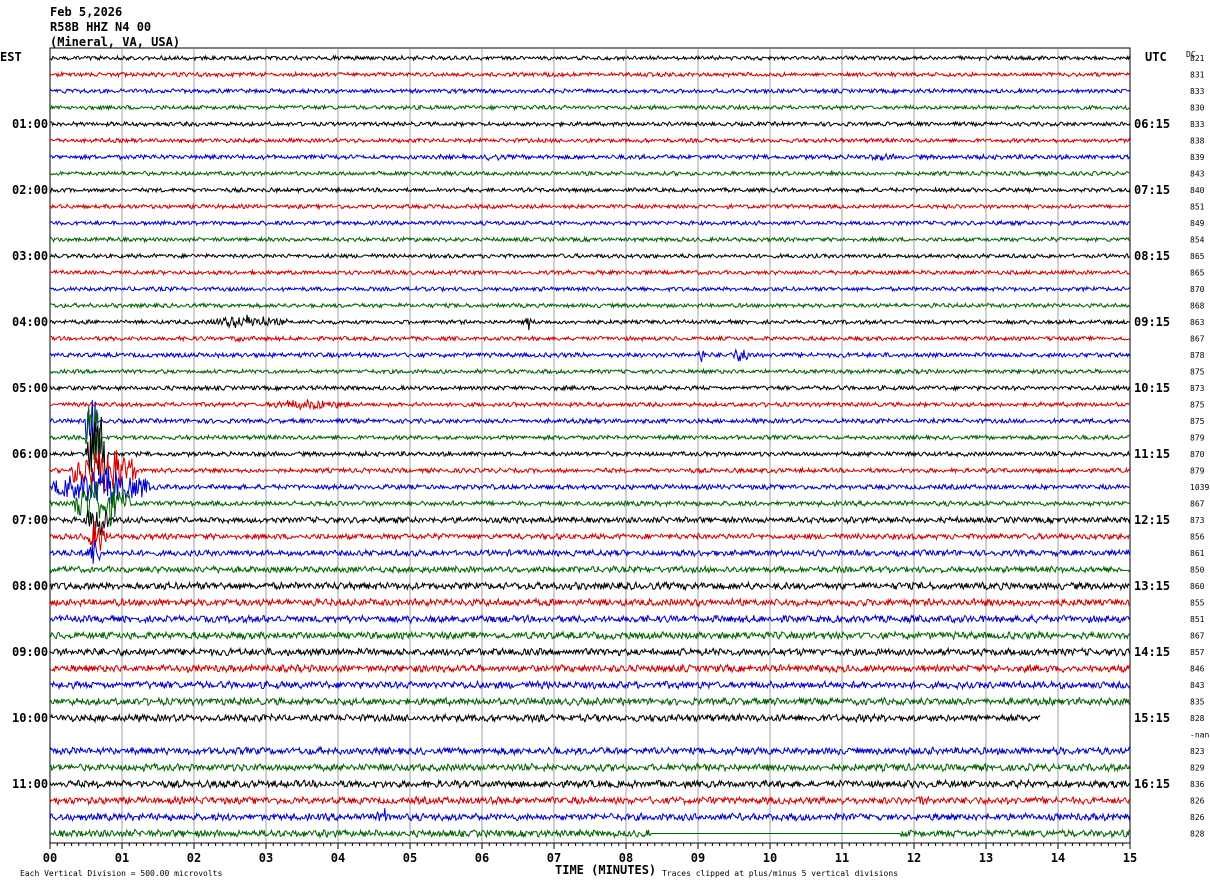 Image resolution: width=1210 pixels, height=886 pixels. What do you see at coordinates (1197, 75) in the screenshot?
I see `dc-offset-label: 831` at bounding box center [1197, 75].